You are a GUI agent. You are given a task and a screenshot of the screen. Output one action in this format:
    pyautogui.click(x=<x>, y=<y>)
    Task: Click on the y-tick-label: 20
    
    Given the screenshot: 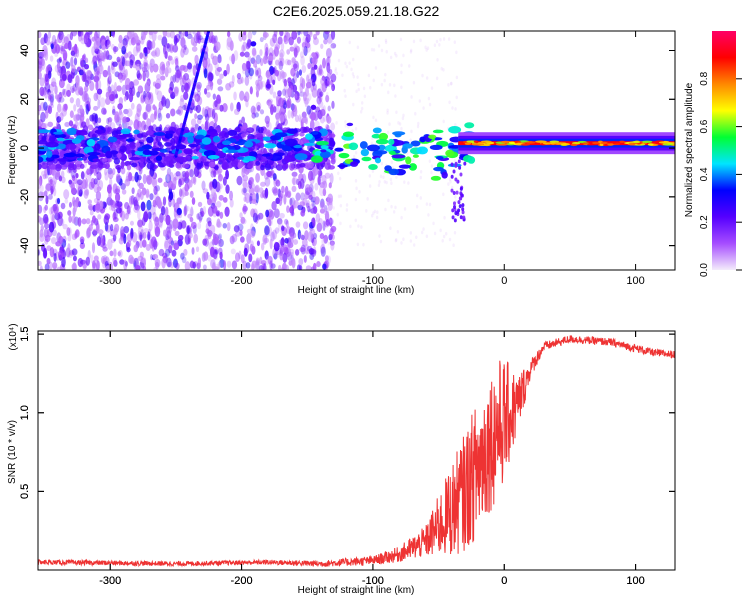 What is the action you would take?
    pyautogui.click(x=25, y=99)
    